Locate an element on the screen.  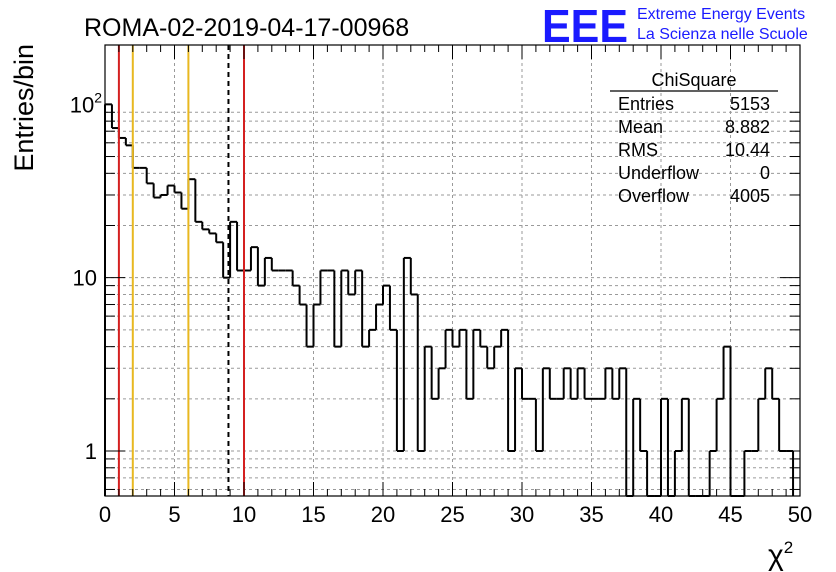
eee-logo-line2: La Scienza nelle Scuole is located at coordinates (722, 34).